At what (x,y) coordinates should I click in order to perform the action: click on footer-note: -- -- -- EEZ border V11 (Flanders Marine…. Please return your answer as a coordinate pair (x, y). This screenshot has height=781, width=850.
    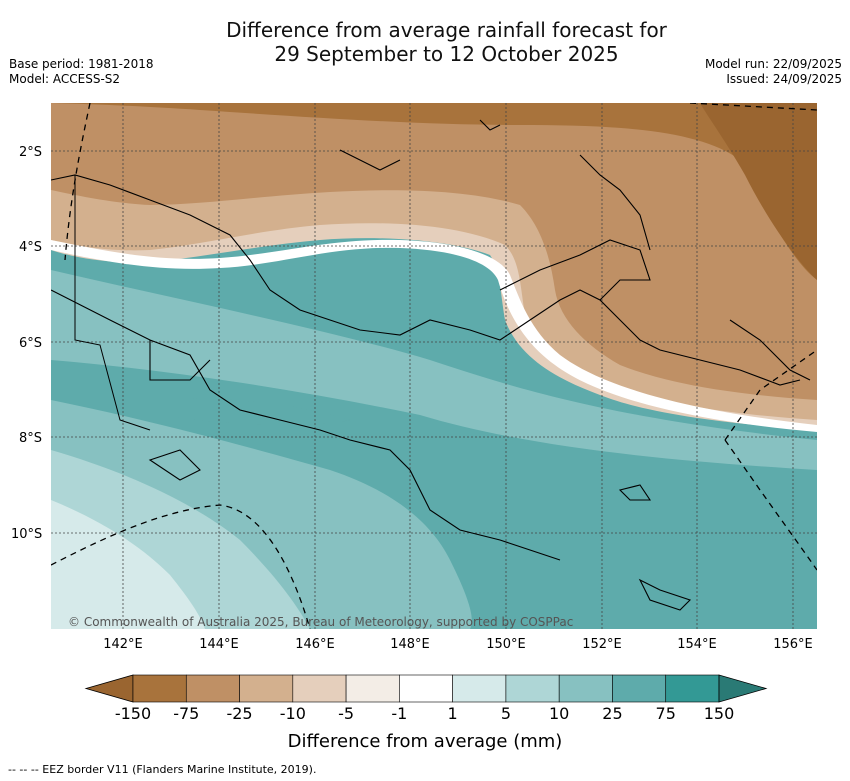
    Looking at the image, I should click on (162, 769).